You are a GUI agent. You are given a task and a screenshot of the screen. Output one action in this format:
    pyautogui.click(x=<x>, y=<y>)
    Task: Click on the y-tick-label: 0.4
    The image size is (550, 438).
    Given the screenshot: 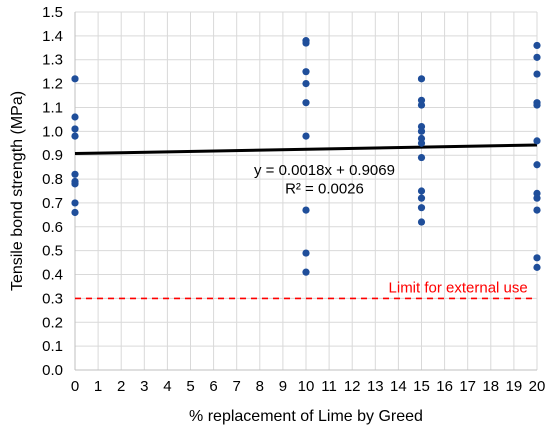 What is the action you would take?
    pyautogui.click(x=52, y=275)
    